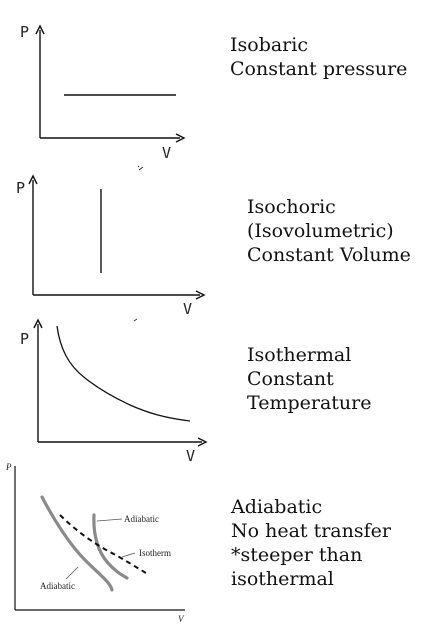  Describe the element at coordinates (297, 555) in the screenshot. I see `description-line: *steeper than` at that location.